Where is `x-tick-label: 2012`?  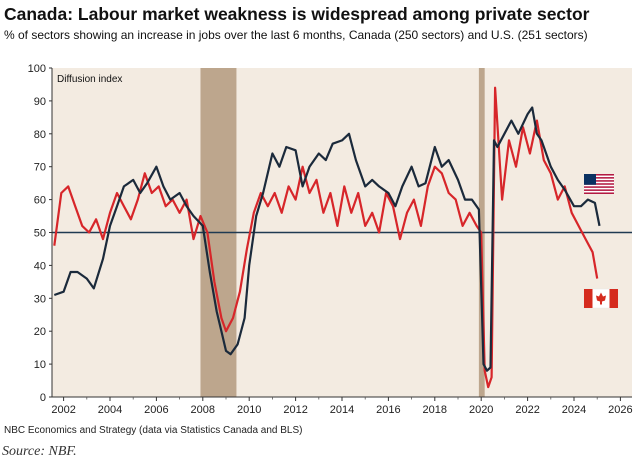 x-tick-label: 2012 is located at coordinates (295, 410).